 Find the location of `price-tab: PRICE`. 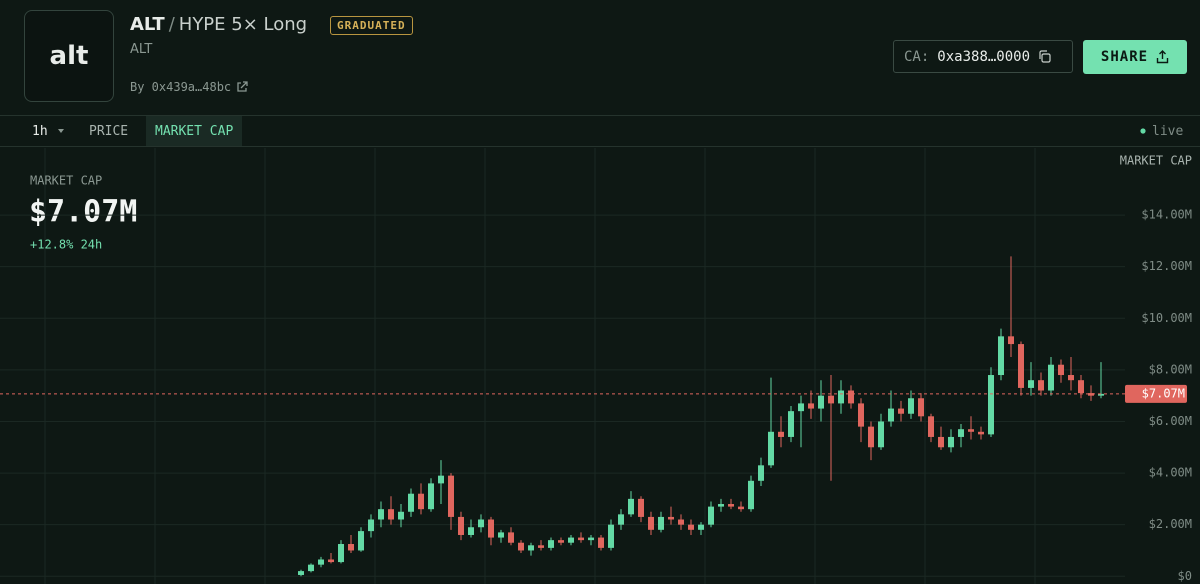

price-tab: PRICE is located at coordinates (109, 131).